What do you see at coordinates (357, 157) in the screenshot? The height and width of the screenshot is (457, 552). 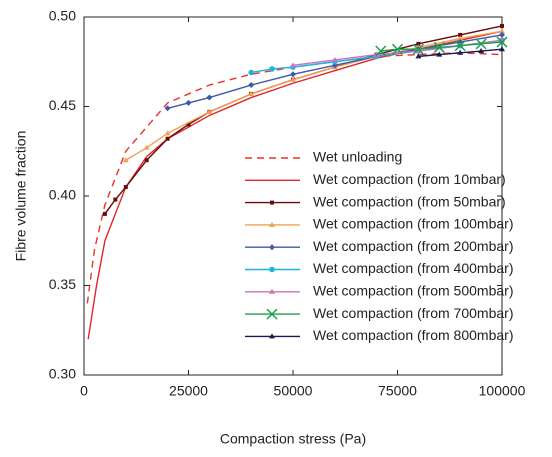 I see `legend-label: Wet unloading` at bounding box center [357, 157].